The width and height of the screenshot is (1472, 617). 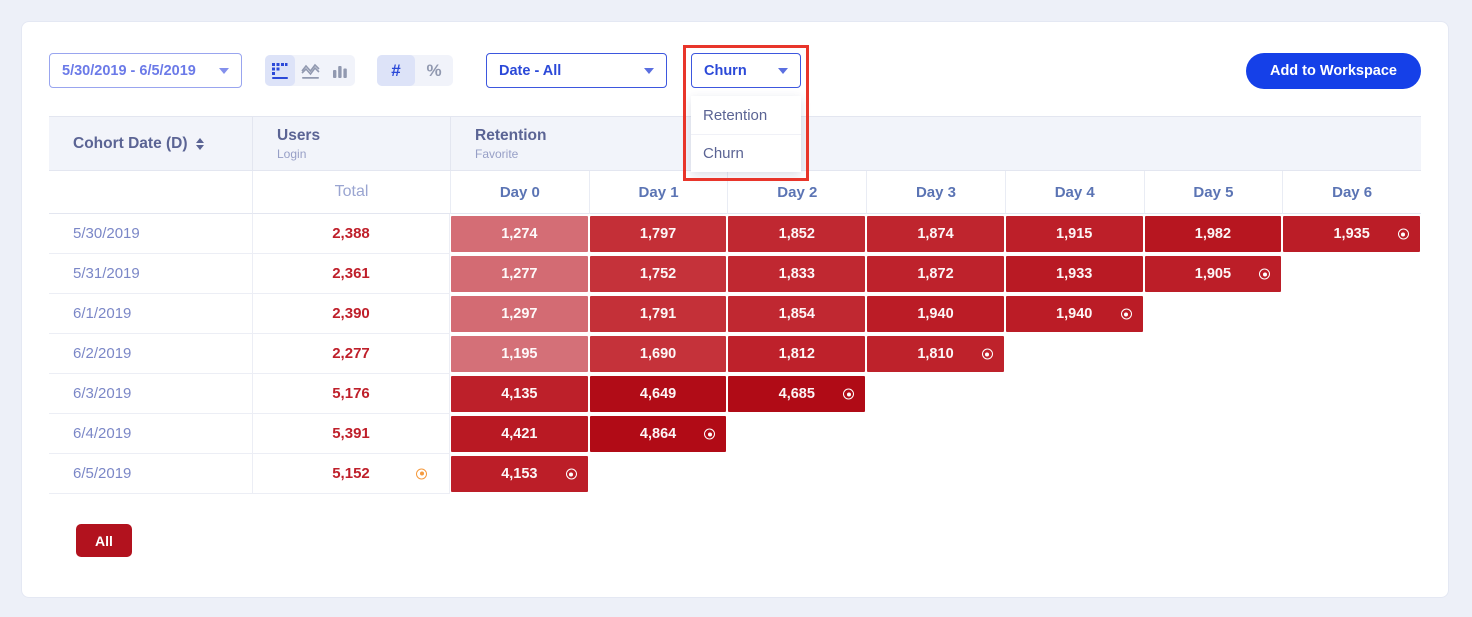 What do you see at coordinates (351, 314) in the screenshot?
I see `total-cell: 2,390` at bounding box center [351, 314].